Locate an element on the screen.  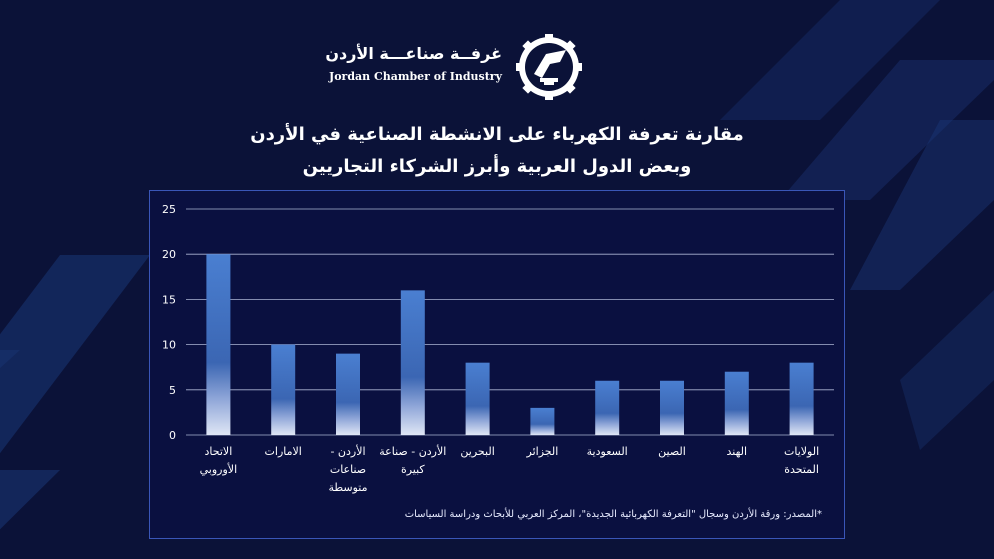
x-category-label: متوسطة is located at coordinates (347, 487).